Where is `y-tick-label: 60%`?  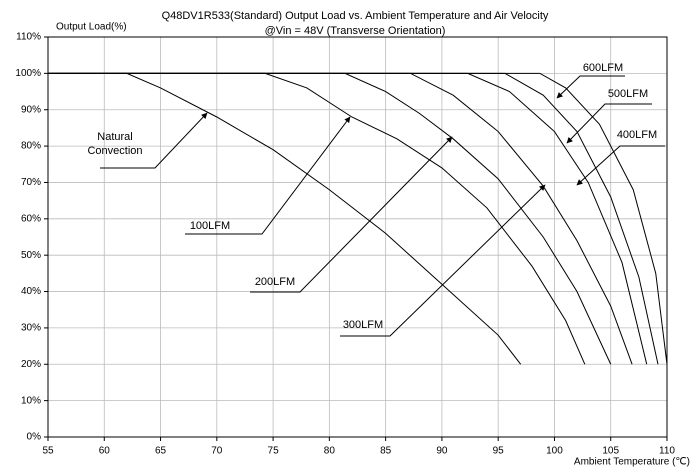 y-tick-label: 60% is located at coordinates (31, 218).